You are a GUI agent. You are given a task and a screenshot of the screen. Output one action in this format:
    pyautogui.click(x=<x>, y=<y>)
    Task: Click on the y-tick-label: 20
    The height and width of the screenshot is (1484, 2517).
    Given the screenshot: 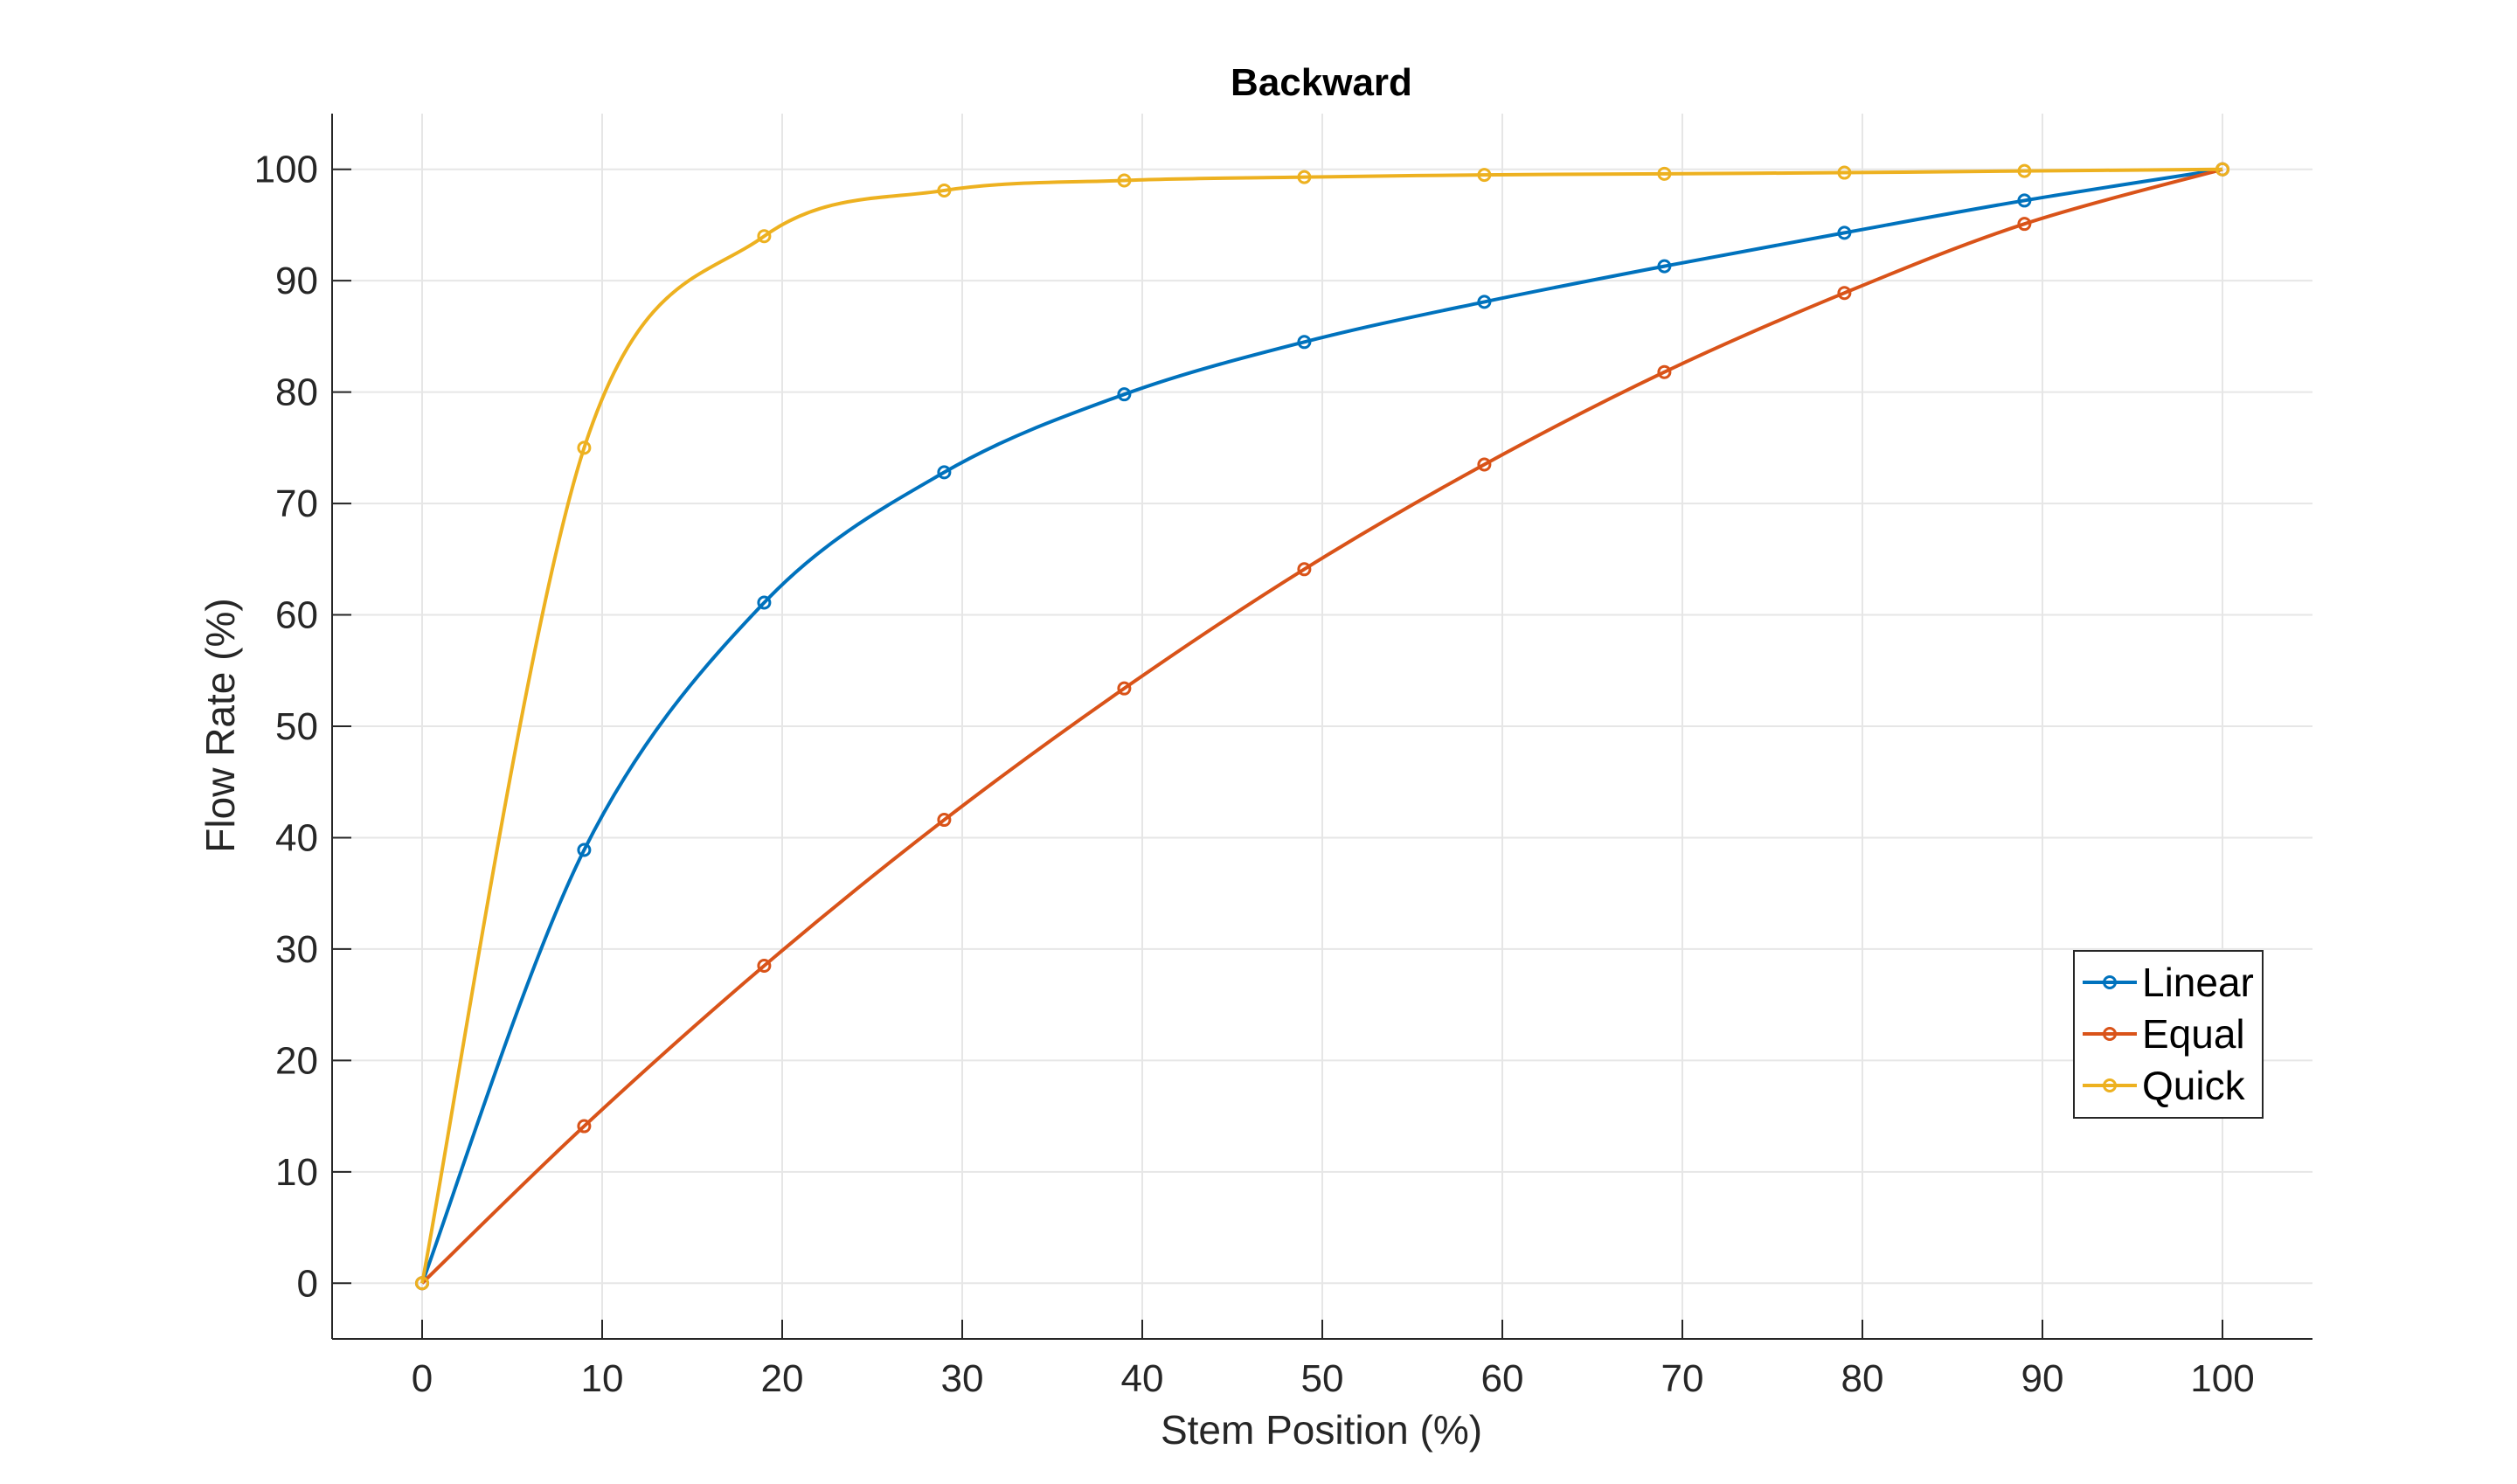 What is the action you would take?
    pyautogui.click(x=296, y=1060)
    